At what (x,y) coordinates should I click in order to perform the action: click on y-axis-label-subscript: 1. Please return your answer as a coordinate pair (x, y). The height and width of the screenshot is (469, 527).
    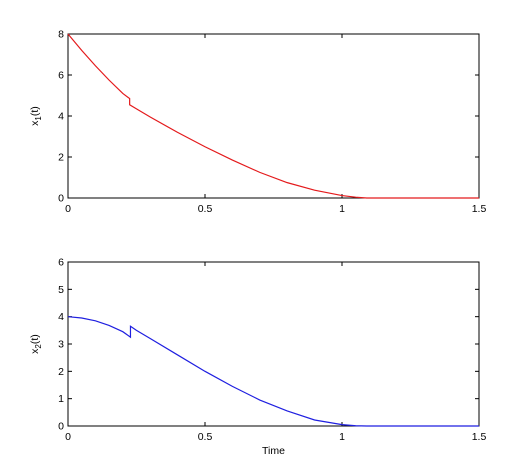
    Looking at the image, I should click on (38, 118).